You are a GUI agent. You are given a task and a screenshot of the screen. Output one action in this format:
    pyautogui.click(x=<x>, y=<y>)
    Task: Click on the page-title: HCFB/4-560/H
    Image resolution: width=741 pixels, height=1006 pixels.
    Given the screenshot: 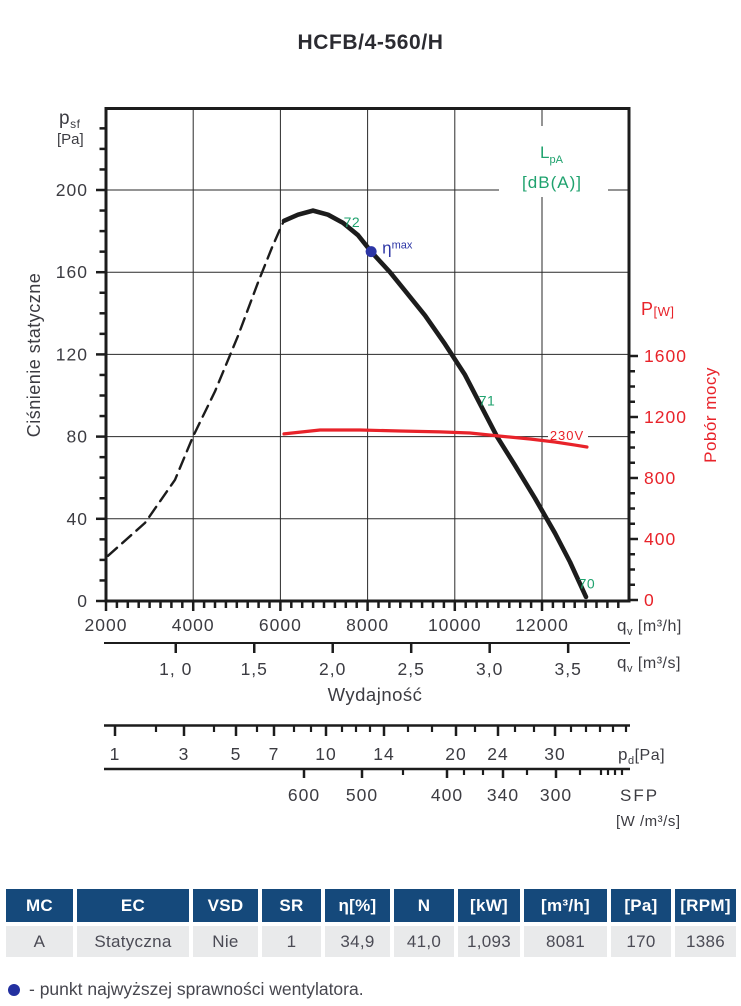 What is the action you would take?
    pyautogui.click(x=370, y=42)
    